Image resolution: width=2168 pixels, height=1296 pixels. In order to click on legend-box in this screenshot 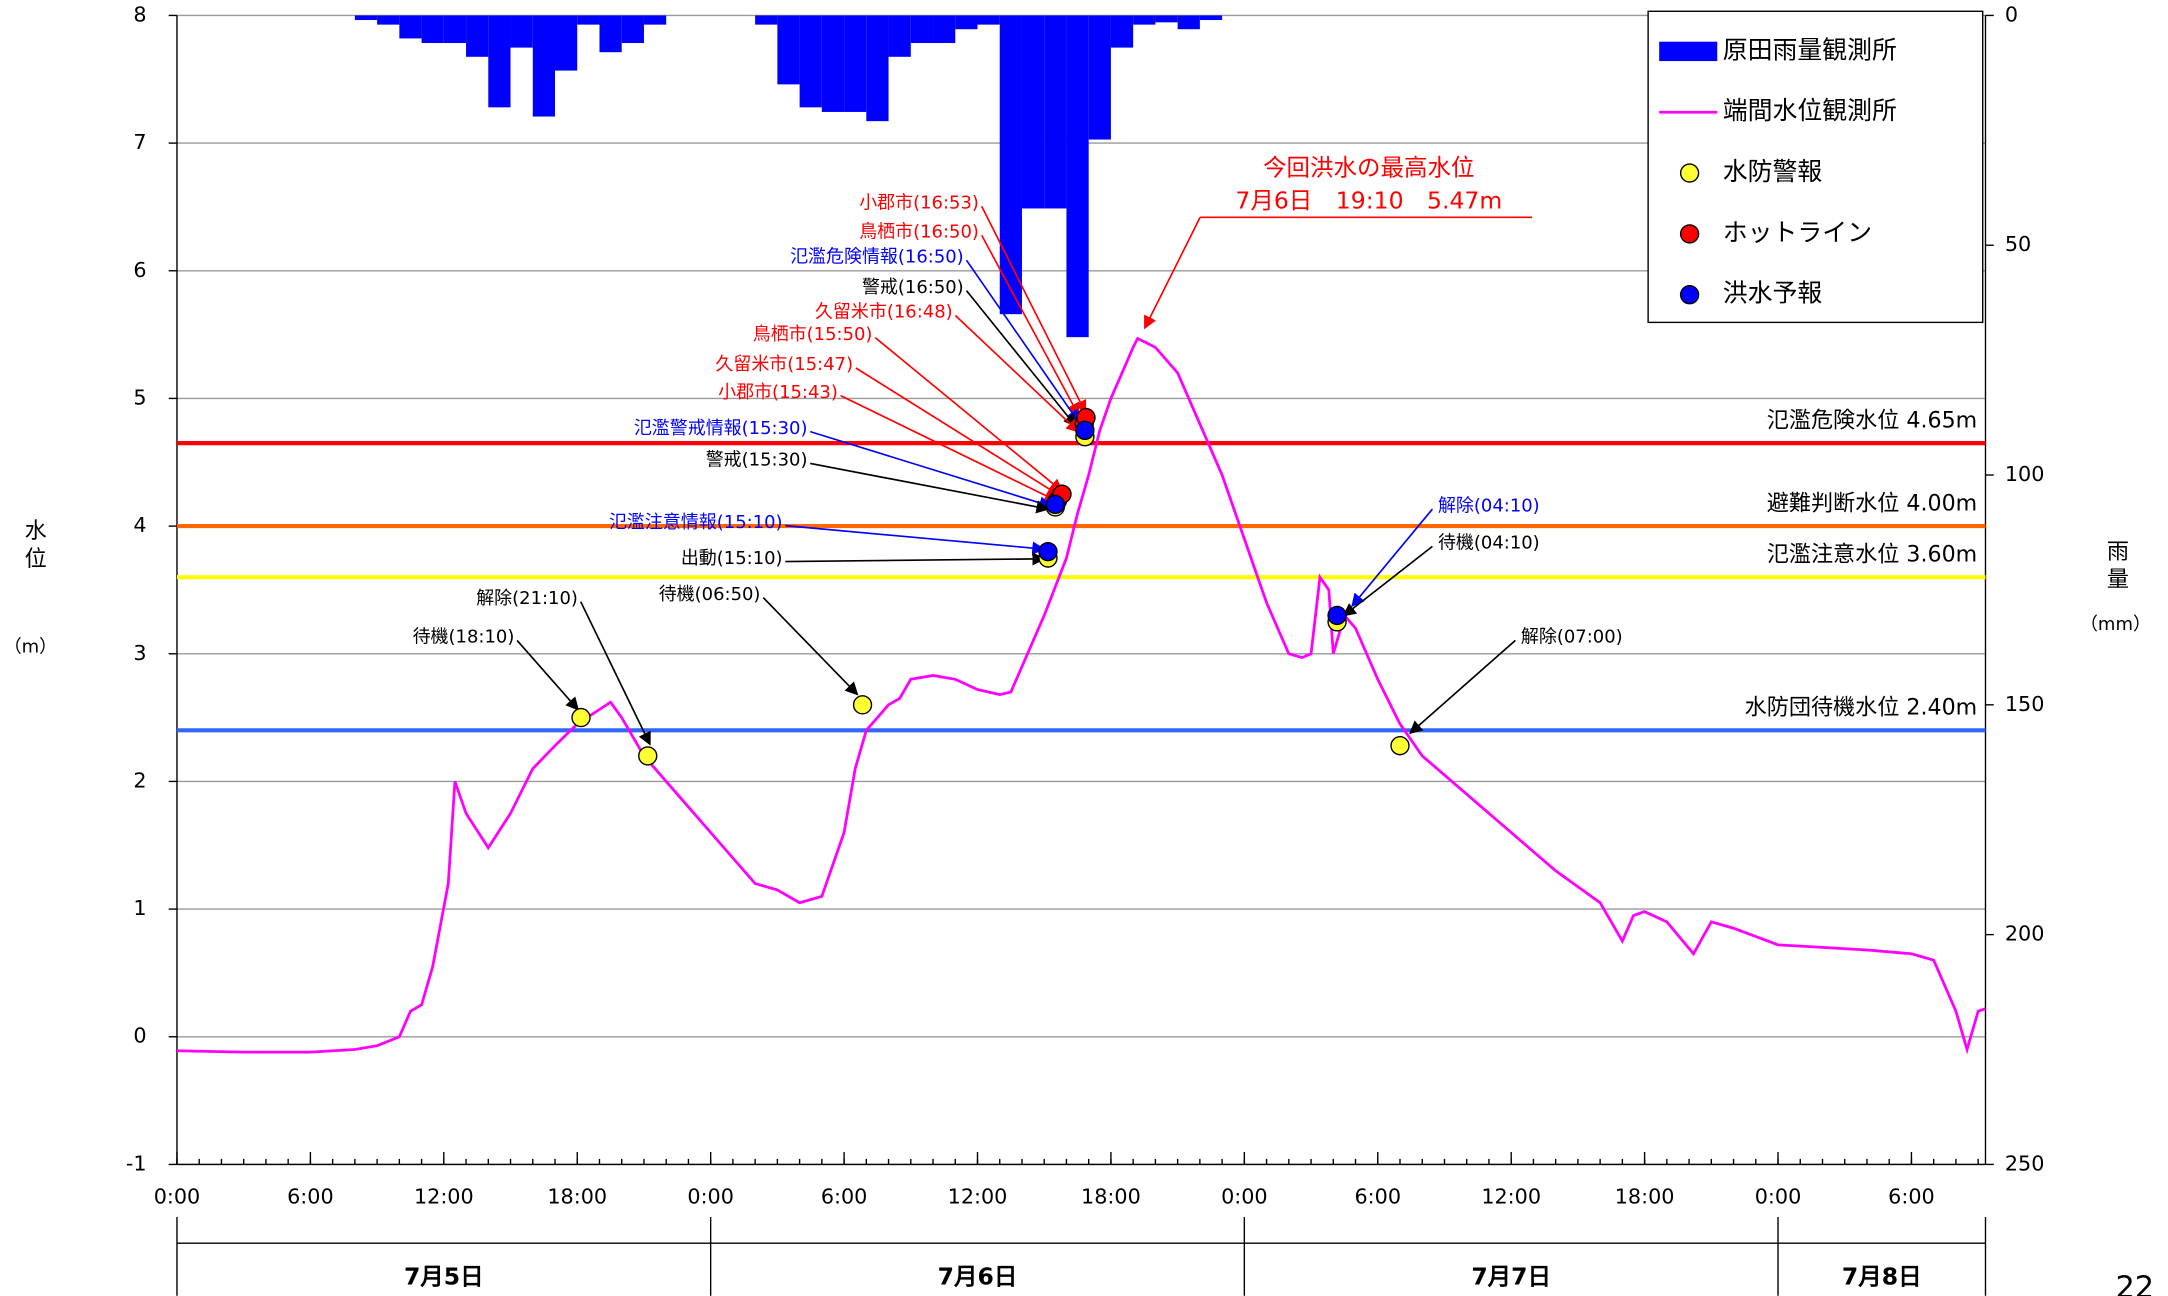, I will do `click(1815, 167)`.